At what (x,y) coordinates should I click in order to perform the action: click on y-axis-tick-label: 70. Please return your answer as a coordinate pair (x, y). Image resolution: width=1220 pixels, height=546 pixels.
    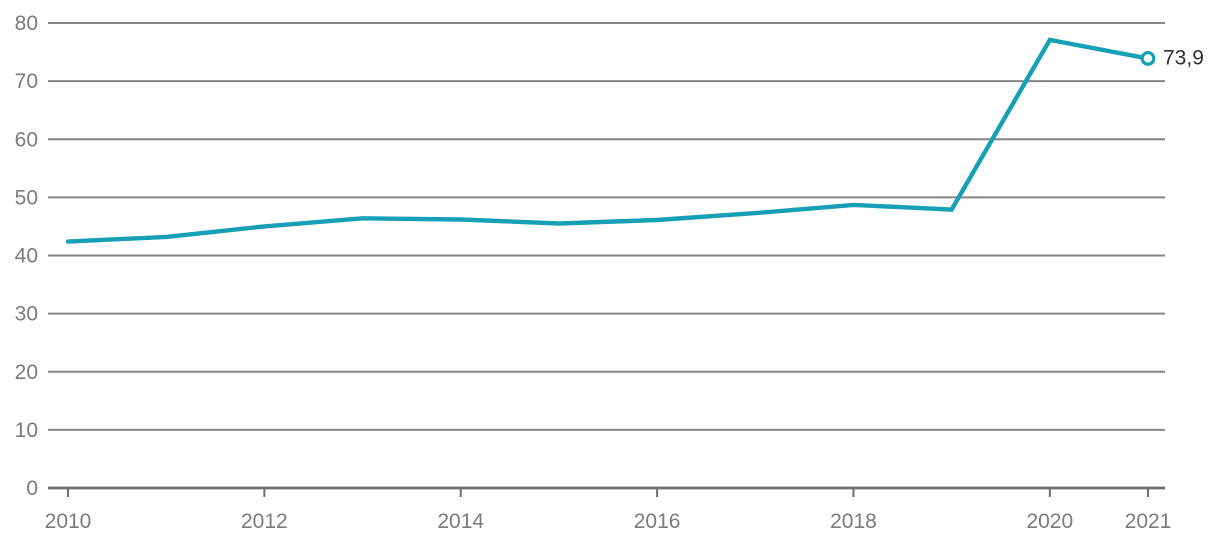
    Looking at the image, I should click on (26, 81).